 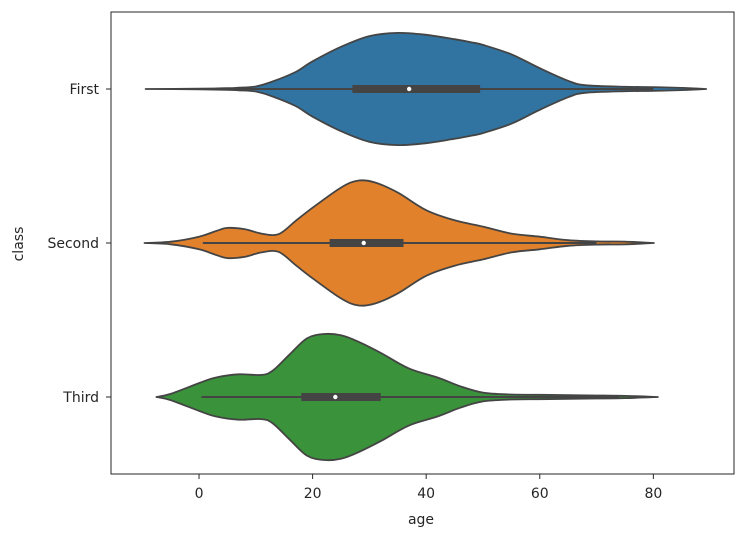 I want to click on x-axis-label: age, so click(x=421, y=520).